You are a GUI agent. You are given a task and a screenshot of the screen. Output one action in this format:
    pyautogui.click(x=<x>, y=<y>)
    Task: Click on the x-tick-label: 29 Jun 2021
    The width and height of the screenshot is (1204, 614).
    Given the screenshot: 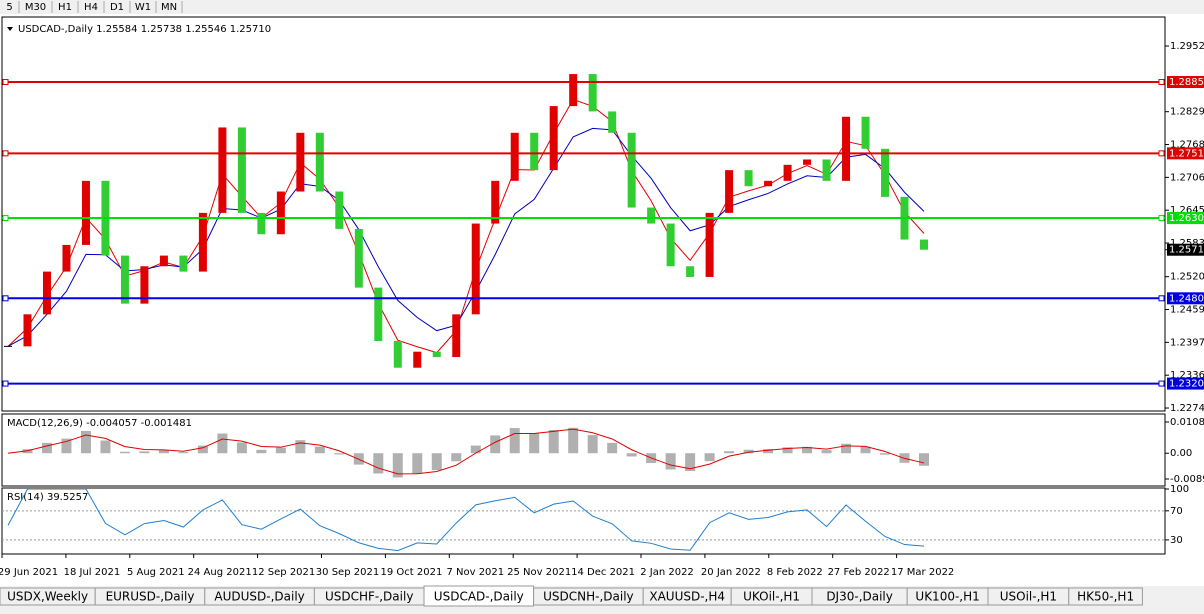 What is the action you would take?
    pyautogui.click(x=29, y=572)
    